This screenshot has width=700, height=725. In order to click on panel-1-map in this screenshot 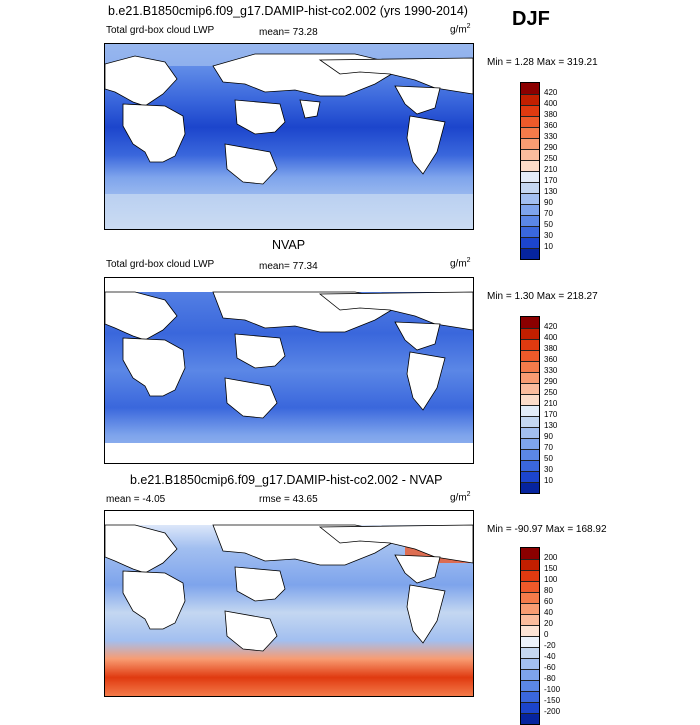, I will do `click(289, 136)`.